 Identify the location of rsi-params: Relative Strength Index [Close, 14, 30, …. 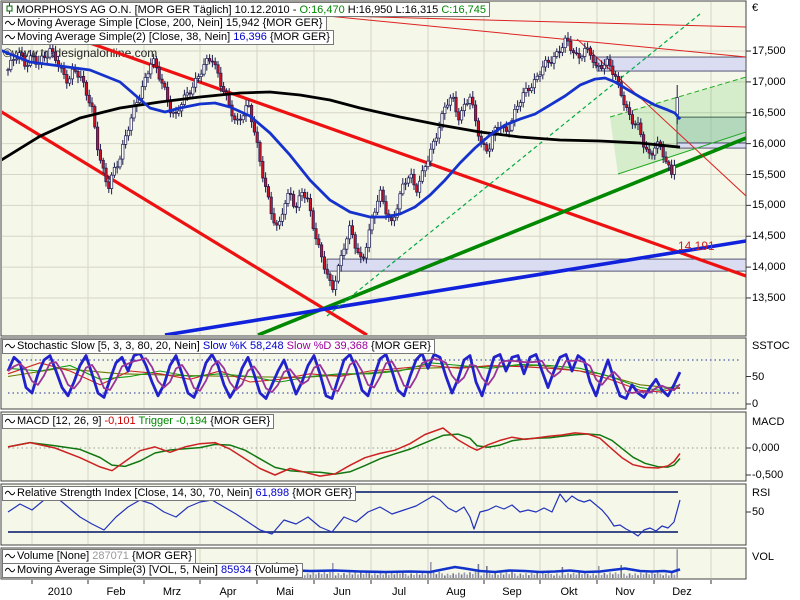
(136, 493).